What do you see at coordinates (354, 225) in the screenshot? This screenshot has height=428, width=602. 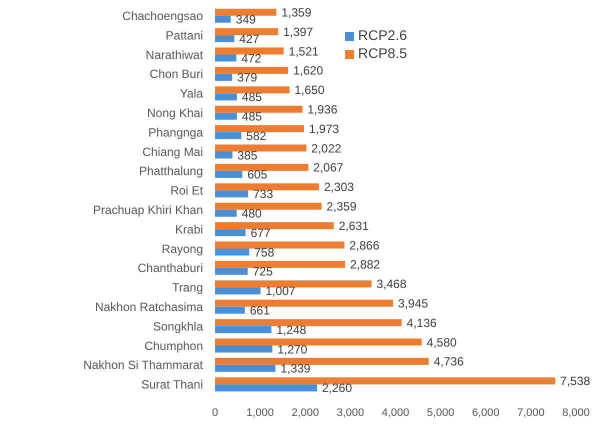 I see `data-label: 2,631` at bounding box center [354, 225].